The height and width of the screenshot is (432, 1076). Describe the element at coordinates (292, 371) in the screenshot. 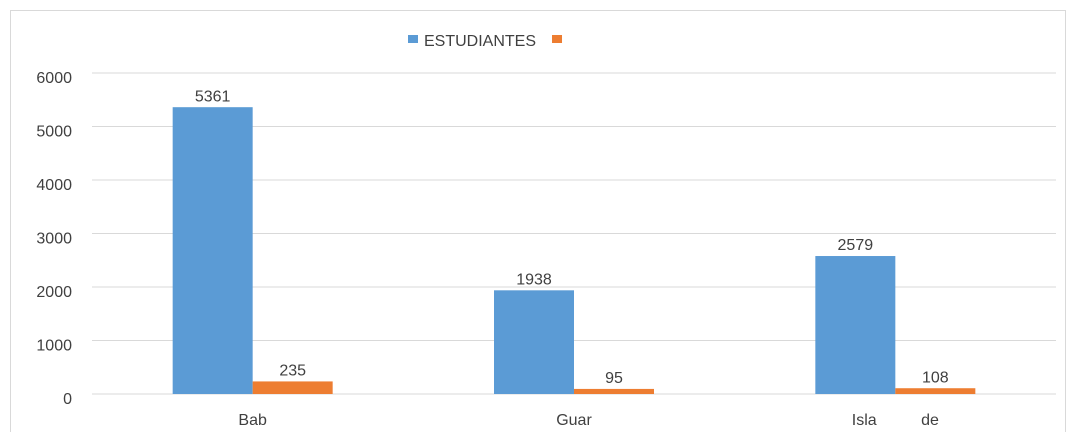

I see `data-label: 235` at that location.